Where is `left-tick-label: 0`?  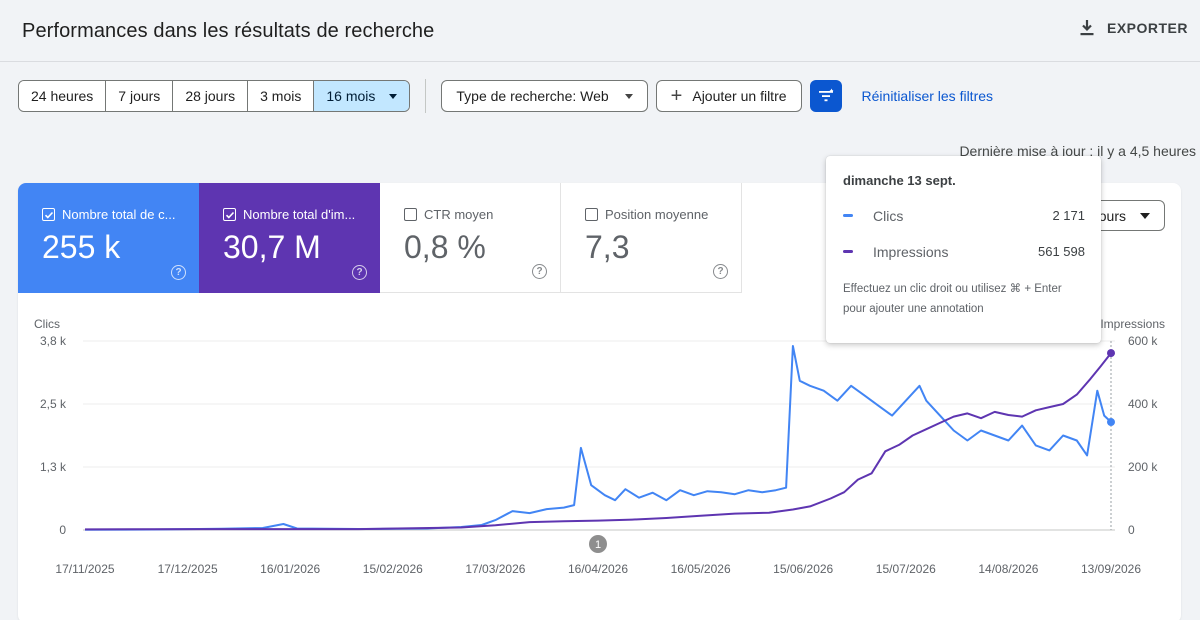
left-tick-label: 0 is located at coordinates (62, 530).